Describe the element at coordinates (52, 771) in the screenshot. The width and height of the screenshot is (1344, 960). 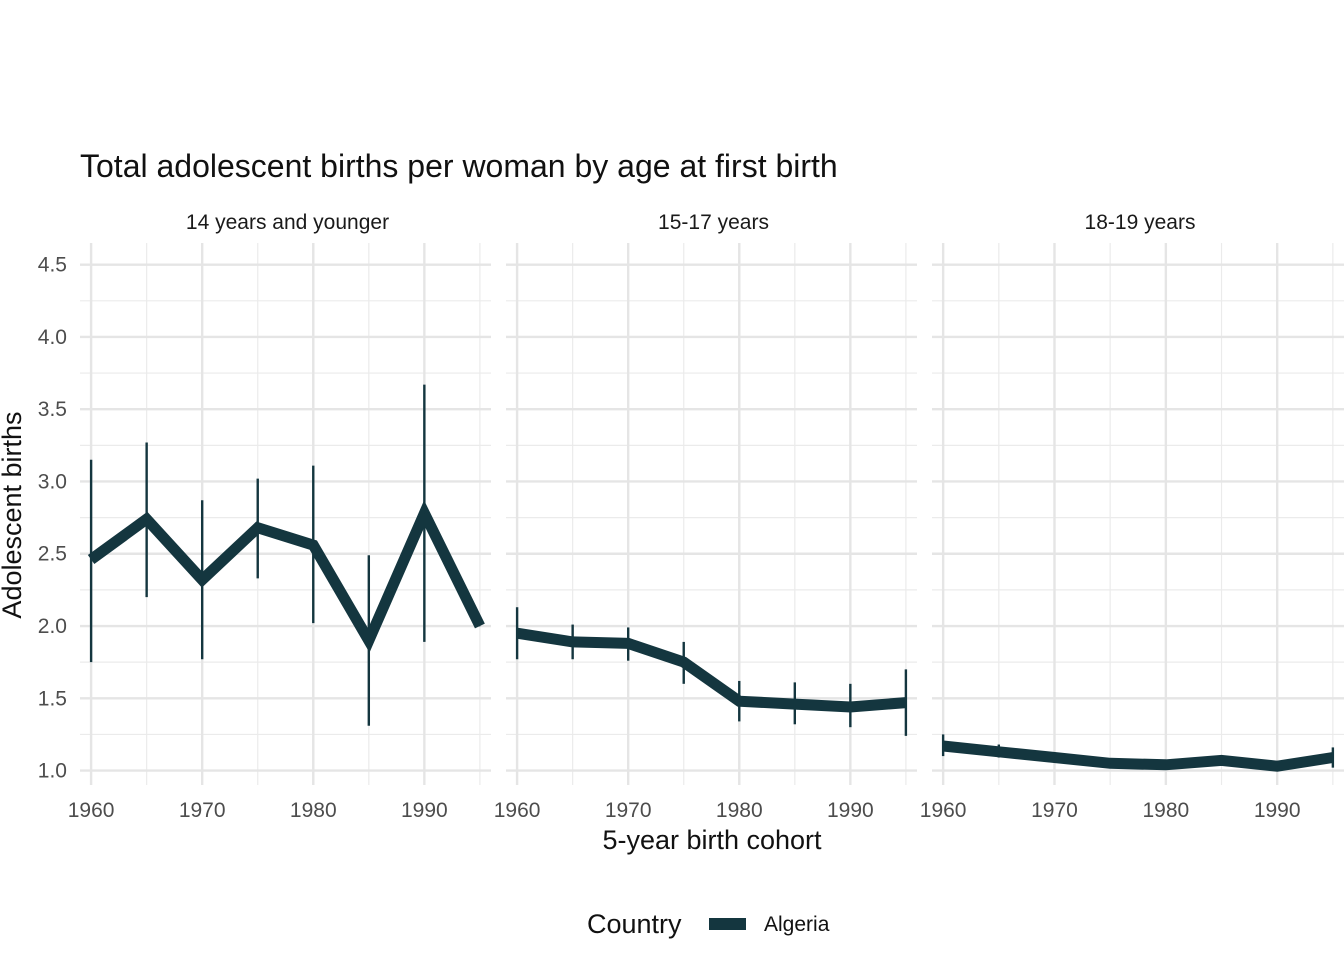
I see `y-tick-label: 1.0` at that location.